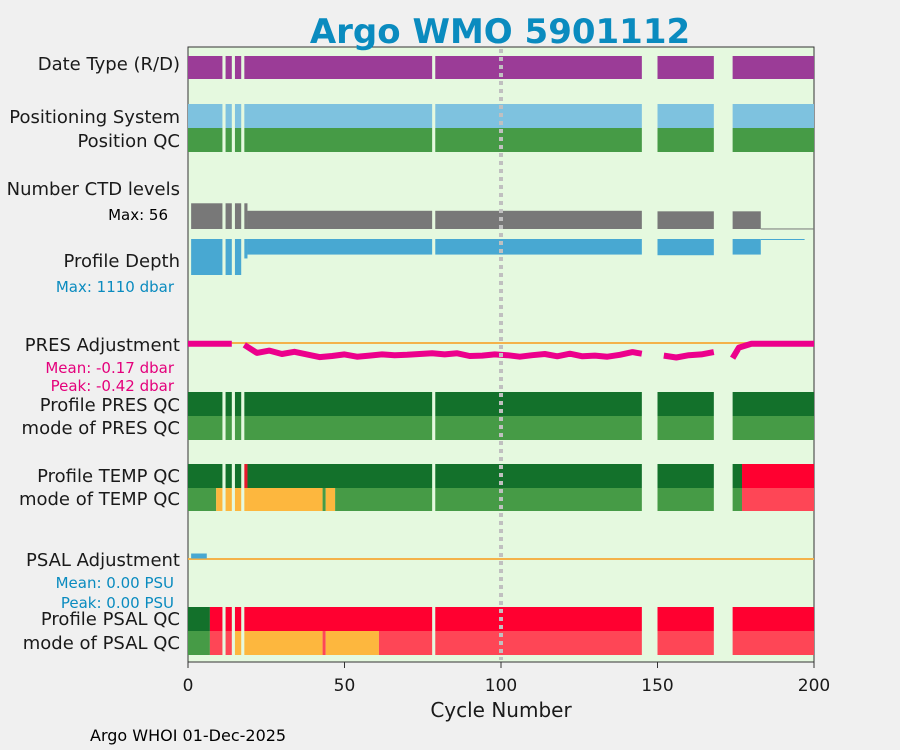  What do you see at coordinates (113, 386) in the screenshot?
I see `pres-adjustment-peak: Peak: -0.42 dbar` at bounding box center [113, 386].